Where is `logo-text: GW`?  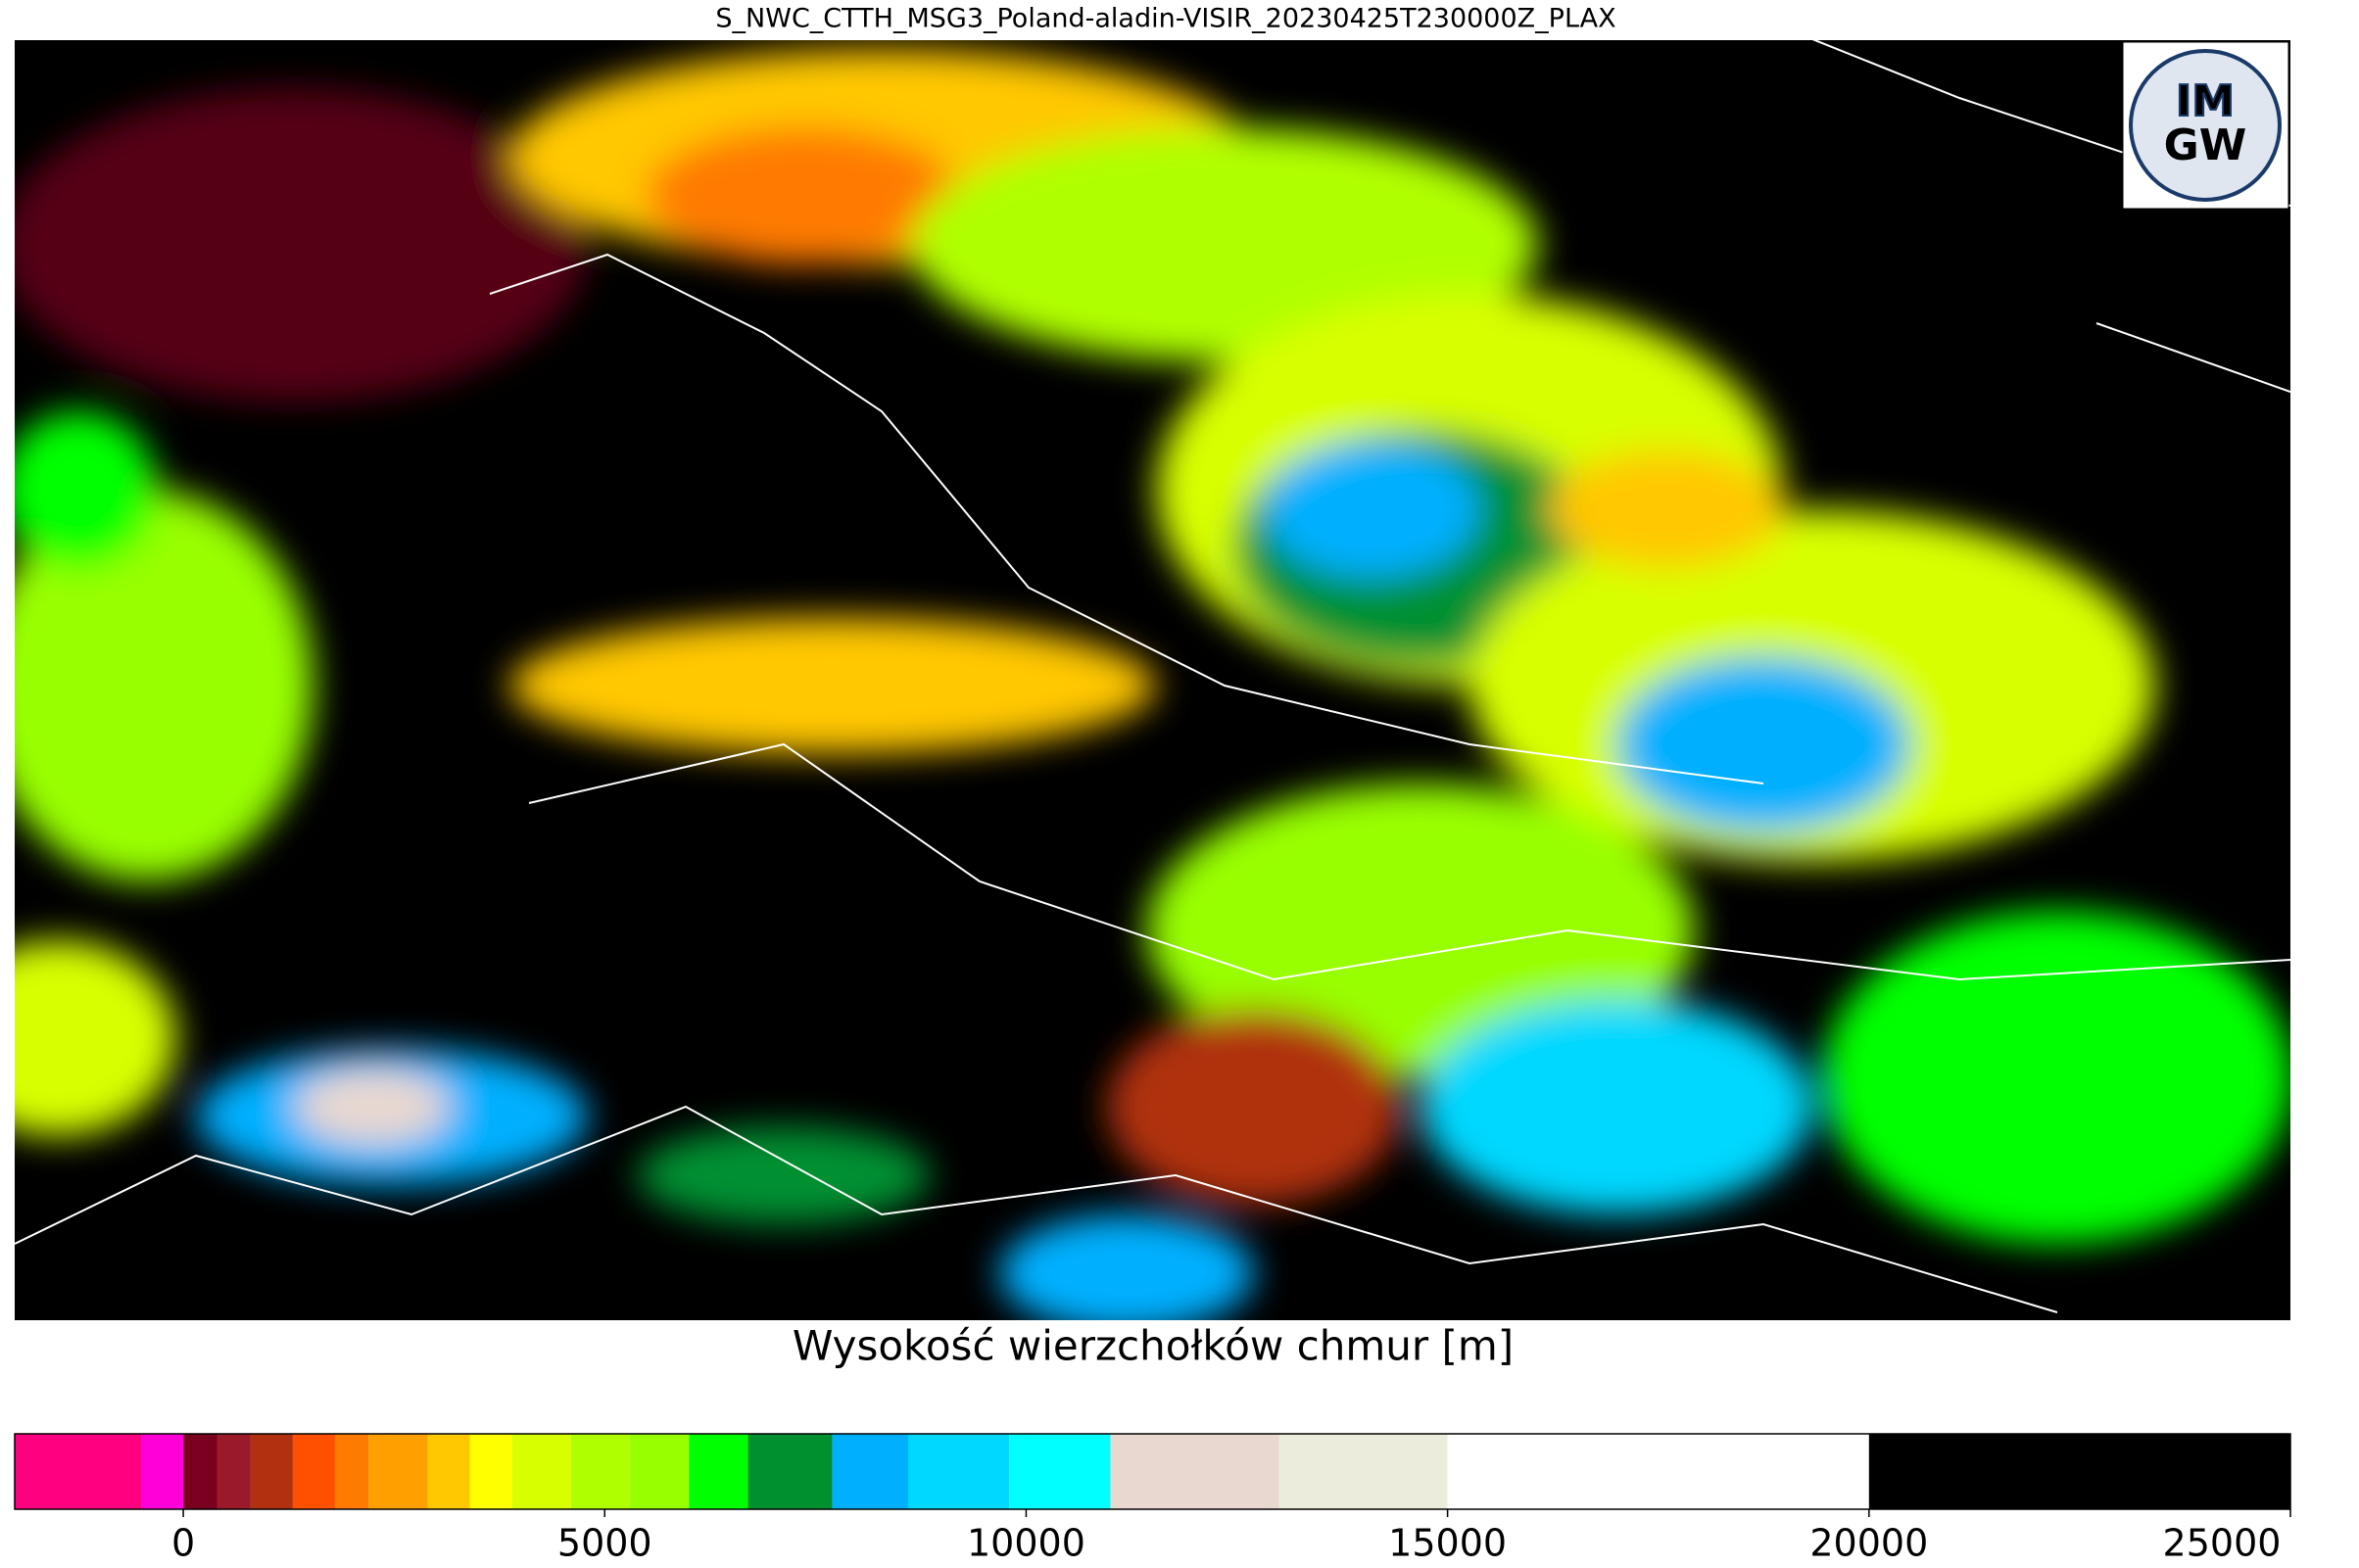 logo-text: GW is located at coordinates (2205, 145).